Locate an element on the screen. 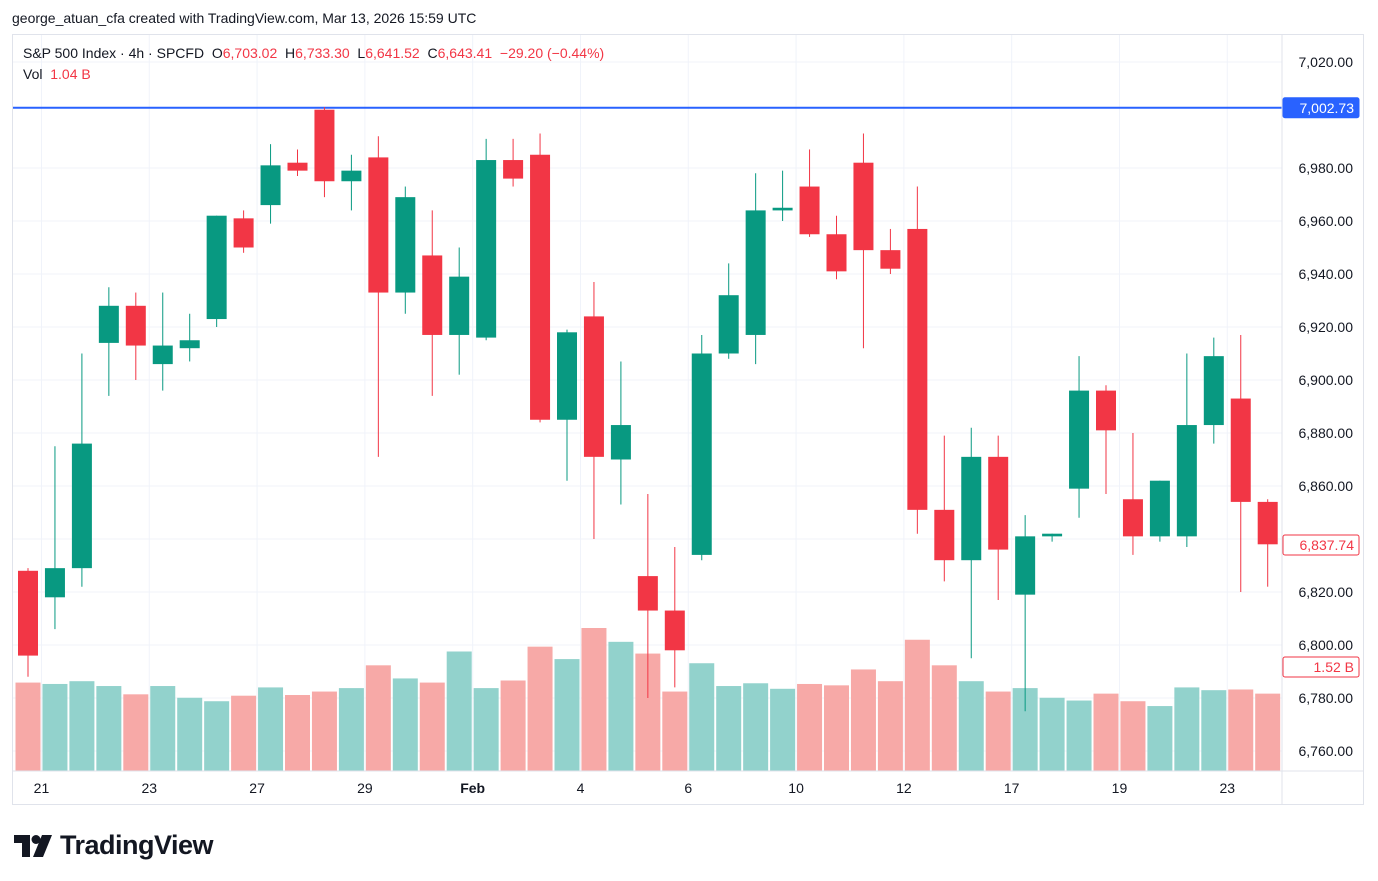 This screenshot has width=1378, height=881. change-value: −29.20 (−0.44%) is located at coordinates (552, 53).